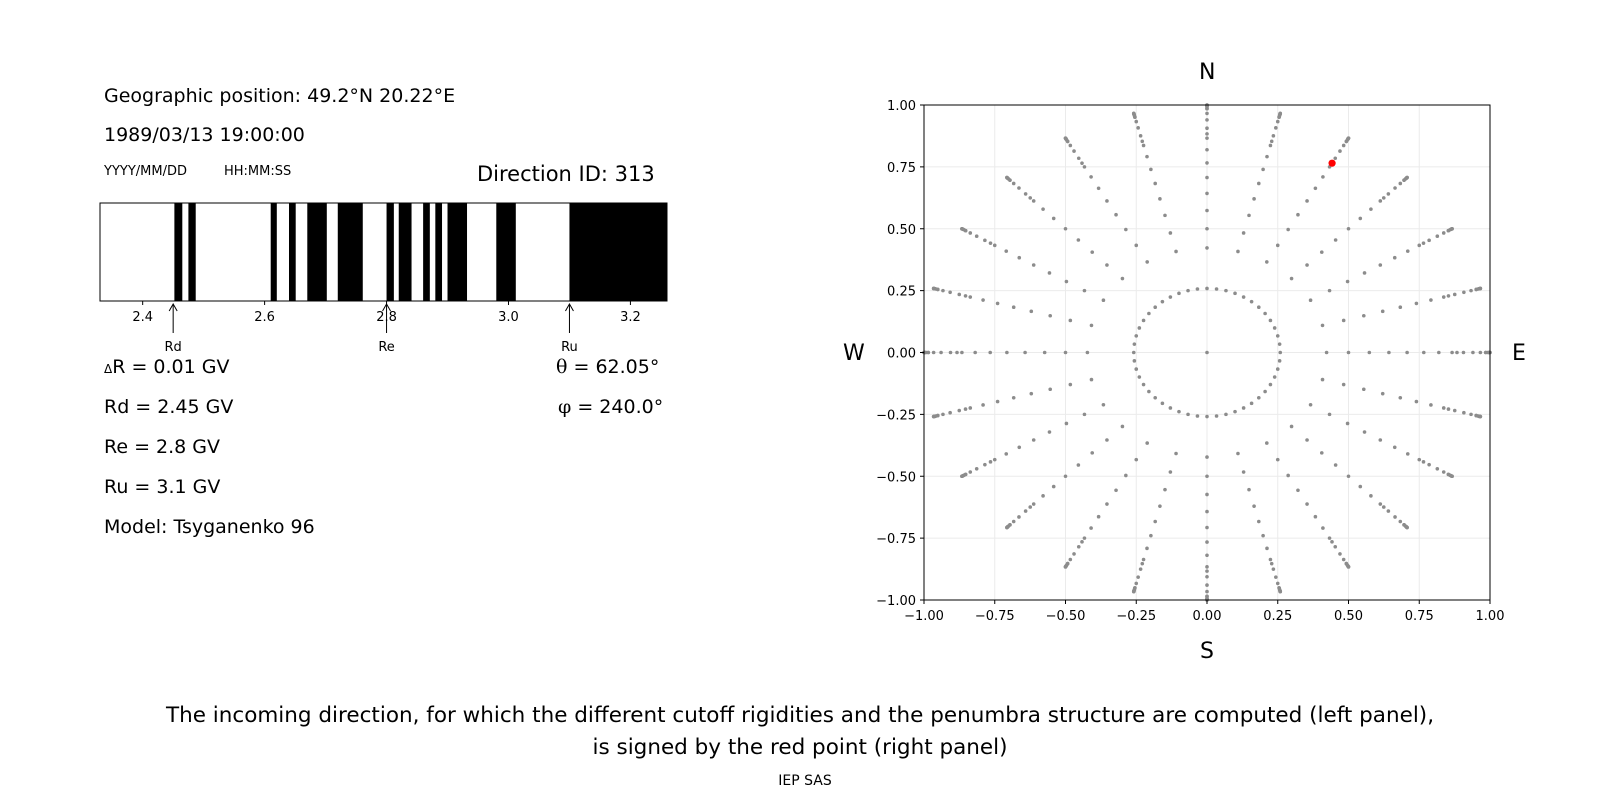  I want to click on x-tick-label: 1.00, so click(1490, 616).